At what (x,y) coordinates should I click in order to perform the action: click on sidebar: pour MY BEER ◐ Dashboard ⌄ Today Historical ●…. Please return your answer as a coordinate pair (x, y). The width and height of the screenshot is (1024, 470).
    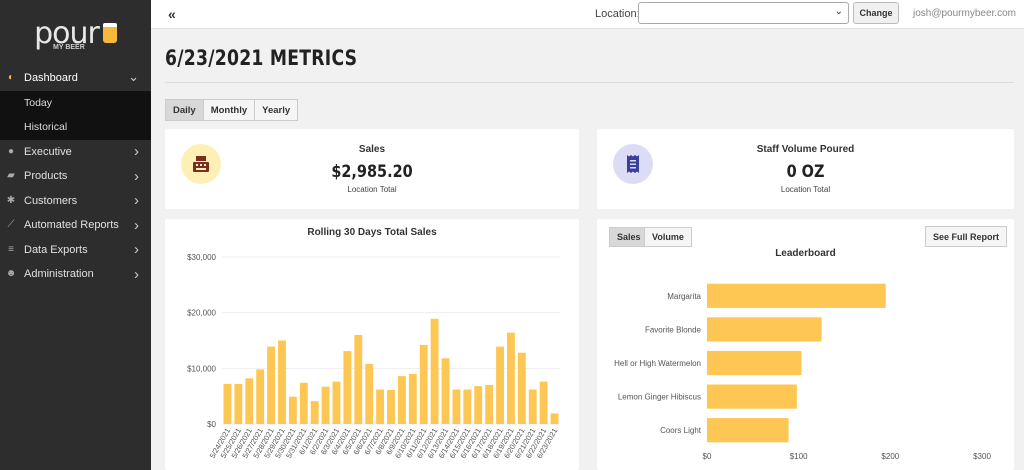
    Looking at the image, I should click on (75, 235).